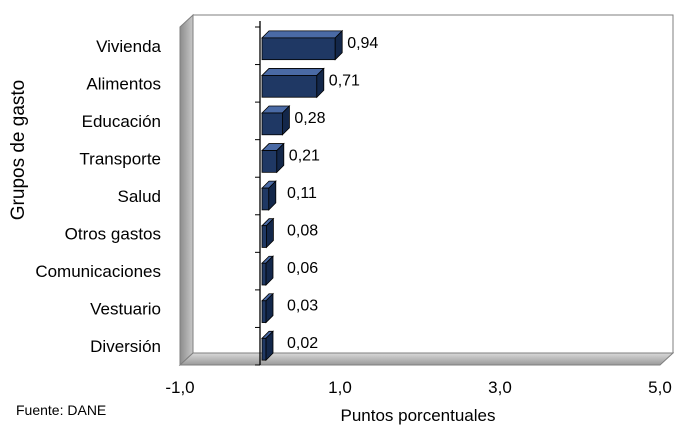 This screenshot has height=426, width=674. Describe the element at coordinates (61, 410) in the screenshot. I see `source-note: Fuente: DANE` at that location.